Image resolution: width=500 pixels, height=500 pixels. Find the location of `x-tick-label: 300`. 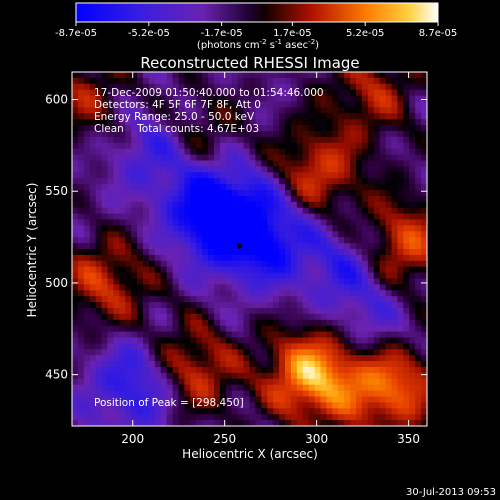

x-tick-label: 300 is located at coordinates (316, 439).